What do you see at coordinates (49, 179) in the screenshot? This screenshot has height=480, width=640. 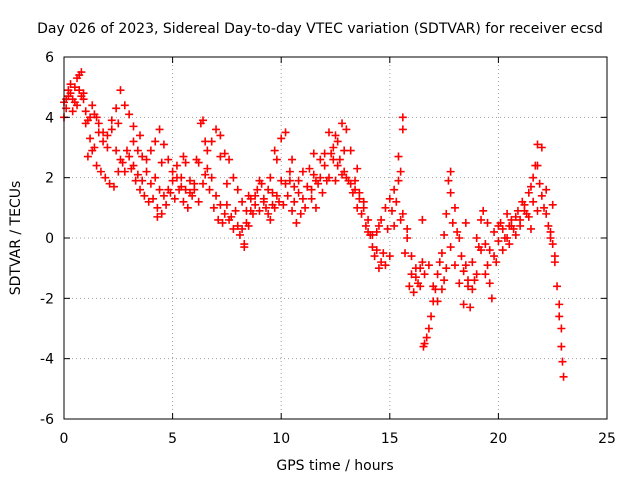 I see `y-tick-label: 2` at bounding box center [49, 179].